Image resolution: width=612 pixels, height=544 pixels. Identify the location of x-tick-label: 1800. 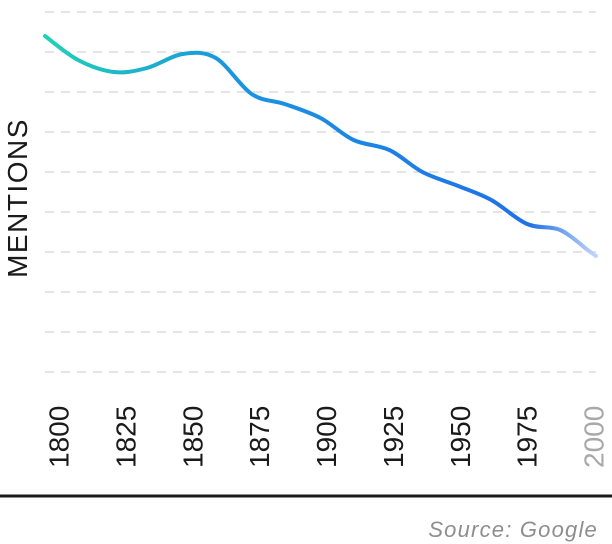
(59, 437).